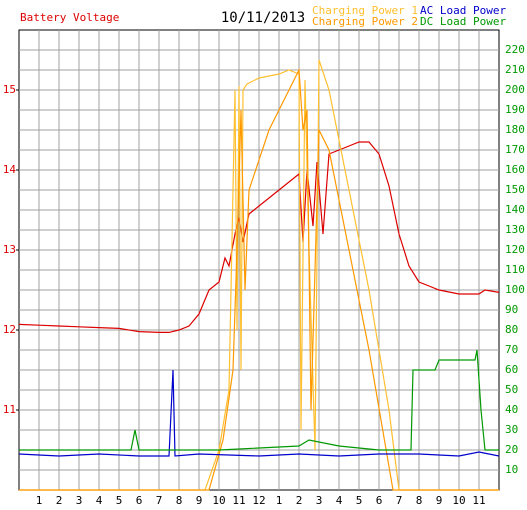  Describe the element at coordinates (9, 89) in the screenshot. I see `y-tick-label: 15` at that location.